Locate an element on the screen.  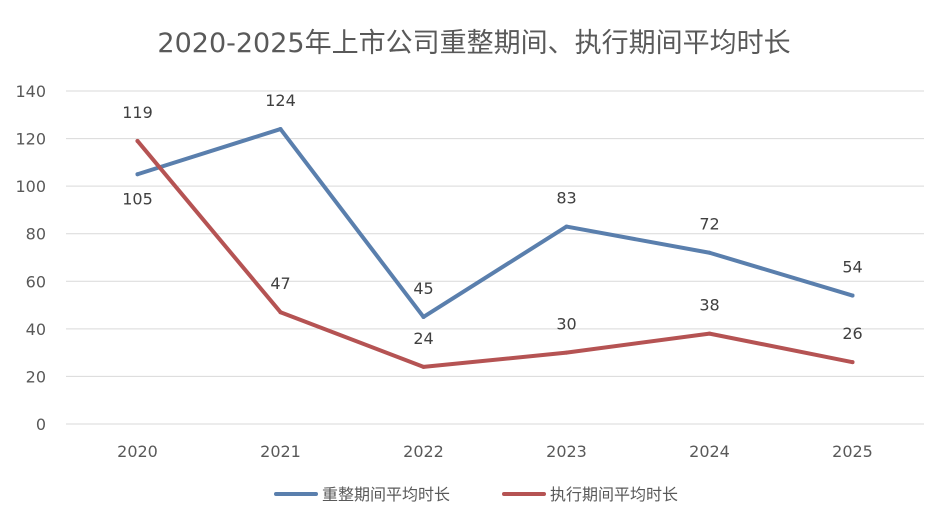
data-label: 72 is located at coordinates (709, 224).